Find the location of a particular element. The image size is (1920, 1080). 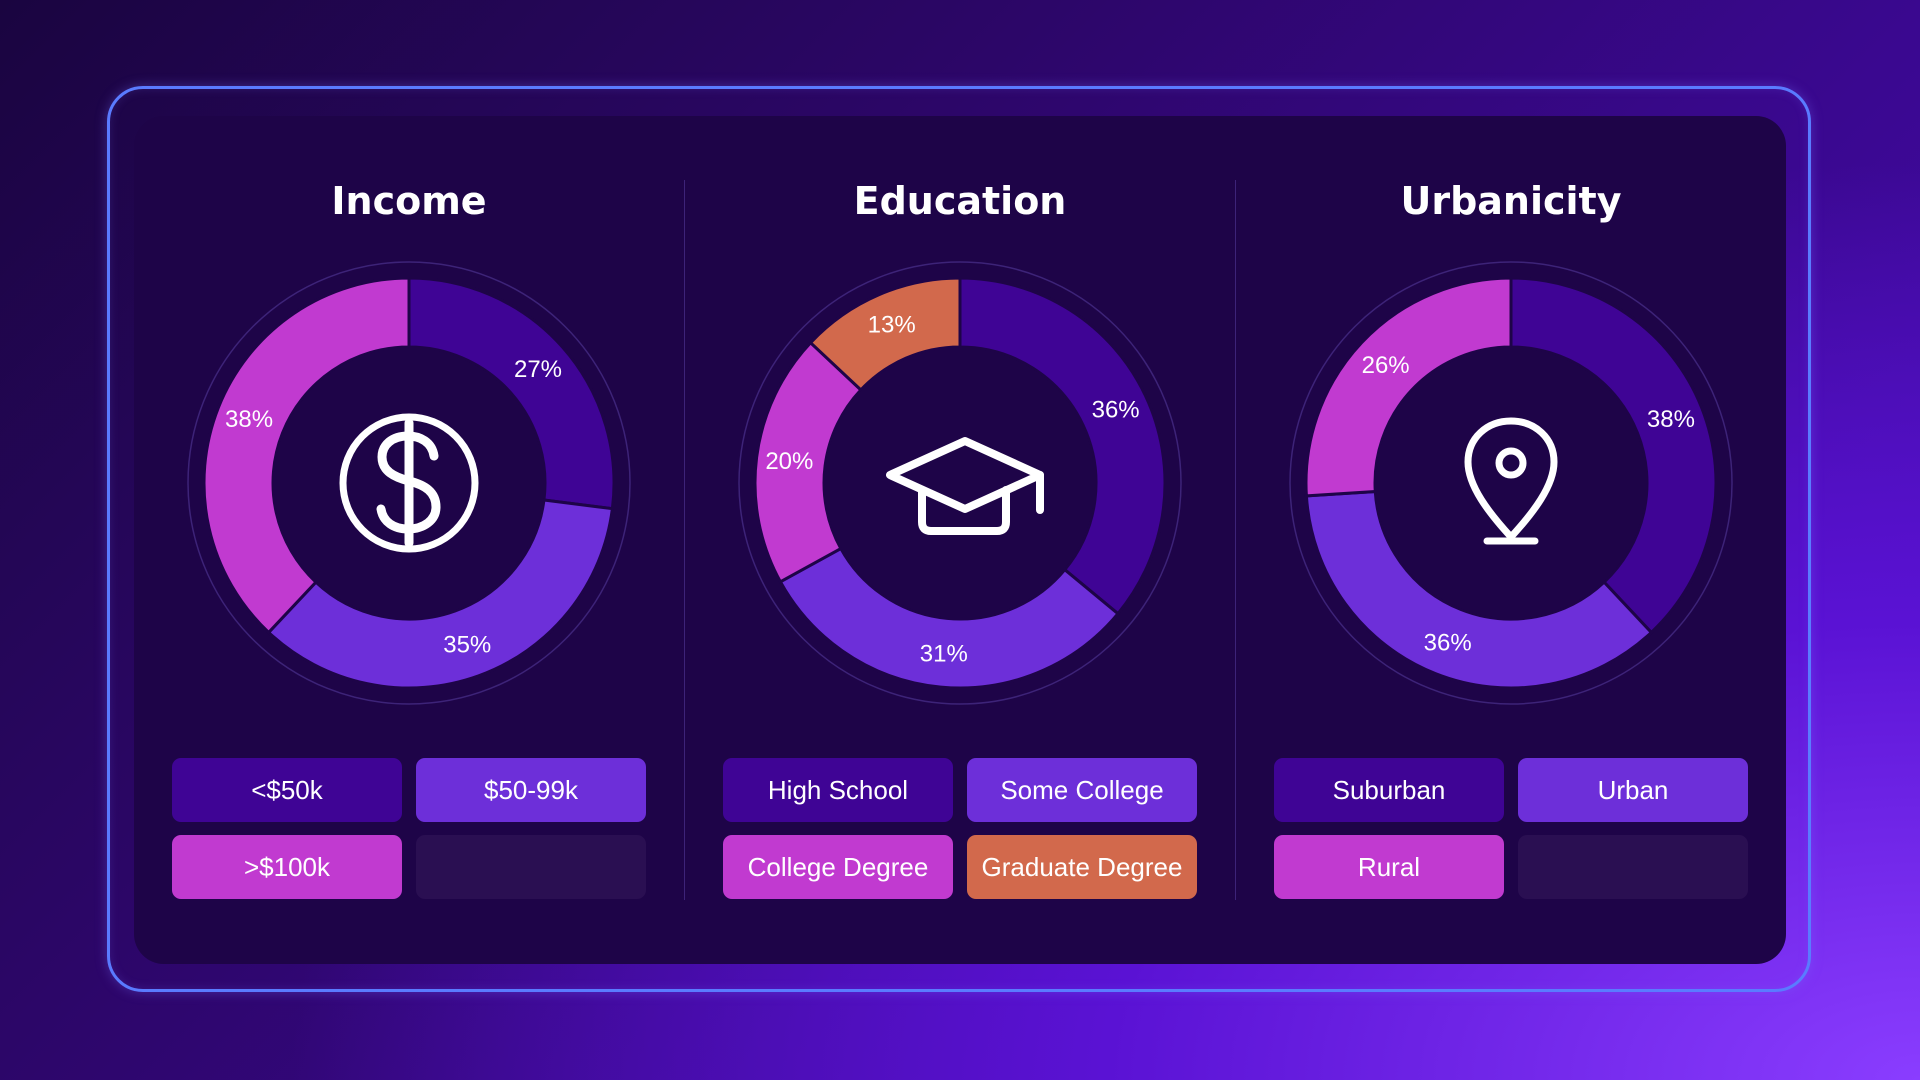

donut-segment-100k is located at coordinates (306, 455).